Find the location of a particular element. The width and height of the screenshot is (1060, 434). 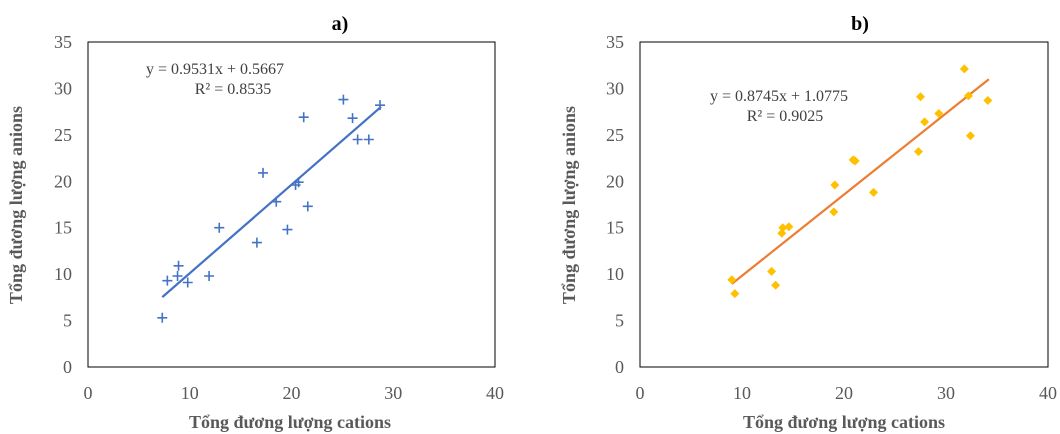

panel-title: b) is located at coordinates (860, 24).